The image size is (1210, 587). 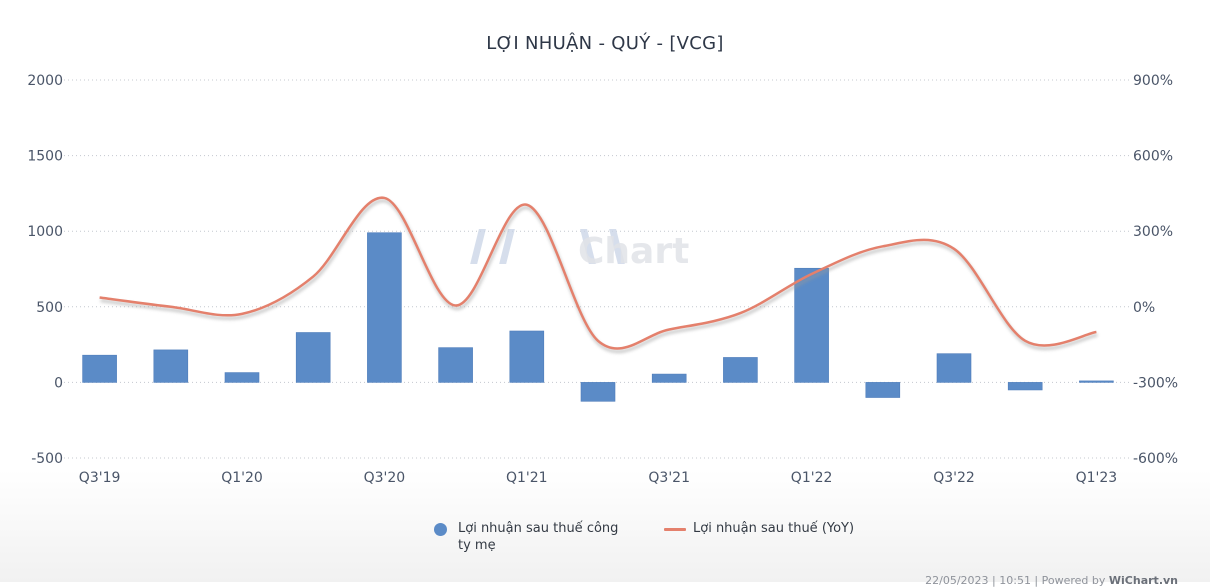 What do you see at coordinates (538, 537) in the screenshot?
I see `legend-label-profit: Lợi nhuận sau thuế công ty mẹ` at bounding box center [538, 537].